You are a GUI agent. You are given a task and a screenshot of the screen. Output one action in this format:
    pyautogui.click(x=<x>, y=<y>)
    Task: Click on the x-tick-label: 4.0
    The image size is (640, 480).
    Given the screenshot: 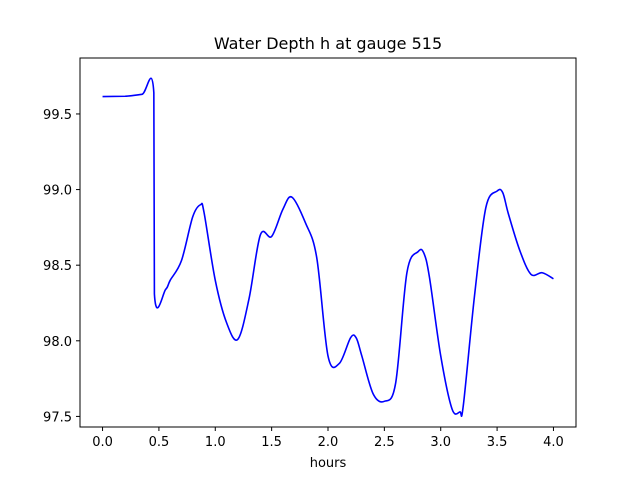 What is the action you would take?
    pyautogui.click(x=553, y=442)
    